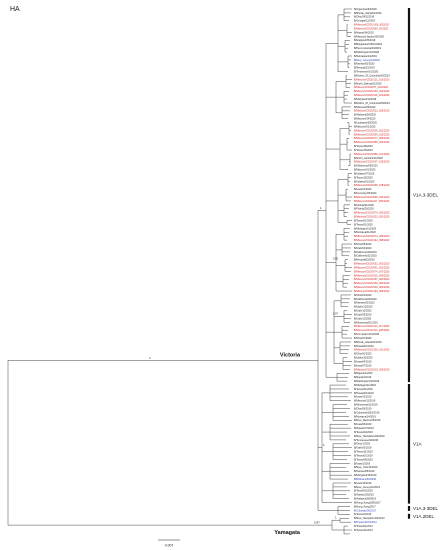 The image size is (444, 550). Describe the element at coordinates (372, 213) in the screenshot. I see `taxon-label: B/Missouri/CD20/074_023/2020` at that location.